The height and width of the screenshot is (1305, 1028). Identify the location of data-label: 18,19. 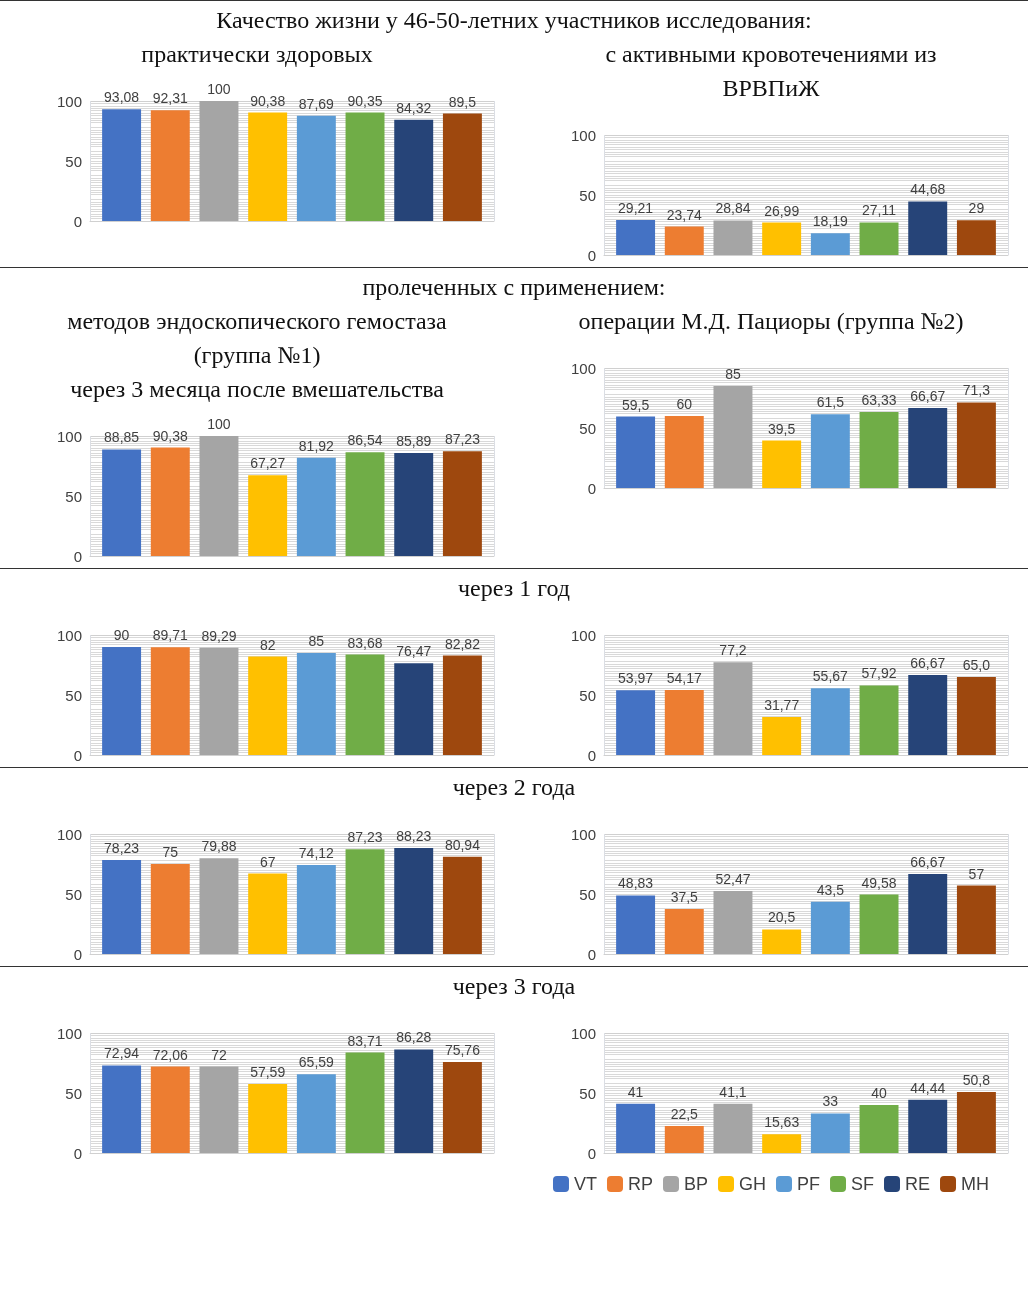
(830, 221).